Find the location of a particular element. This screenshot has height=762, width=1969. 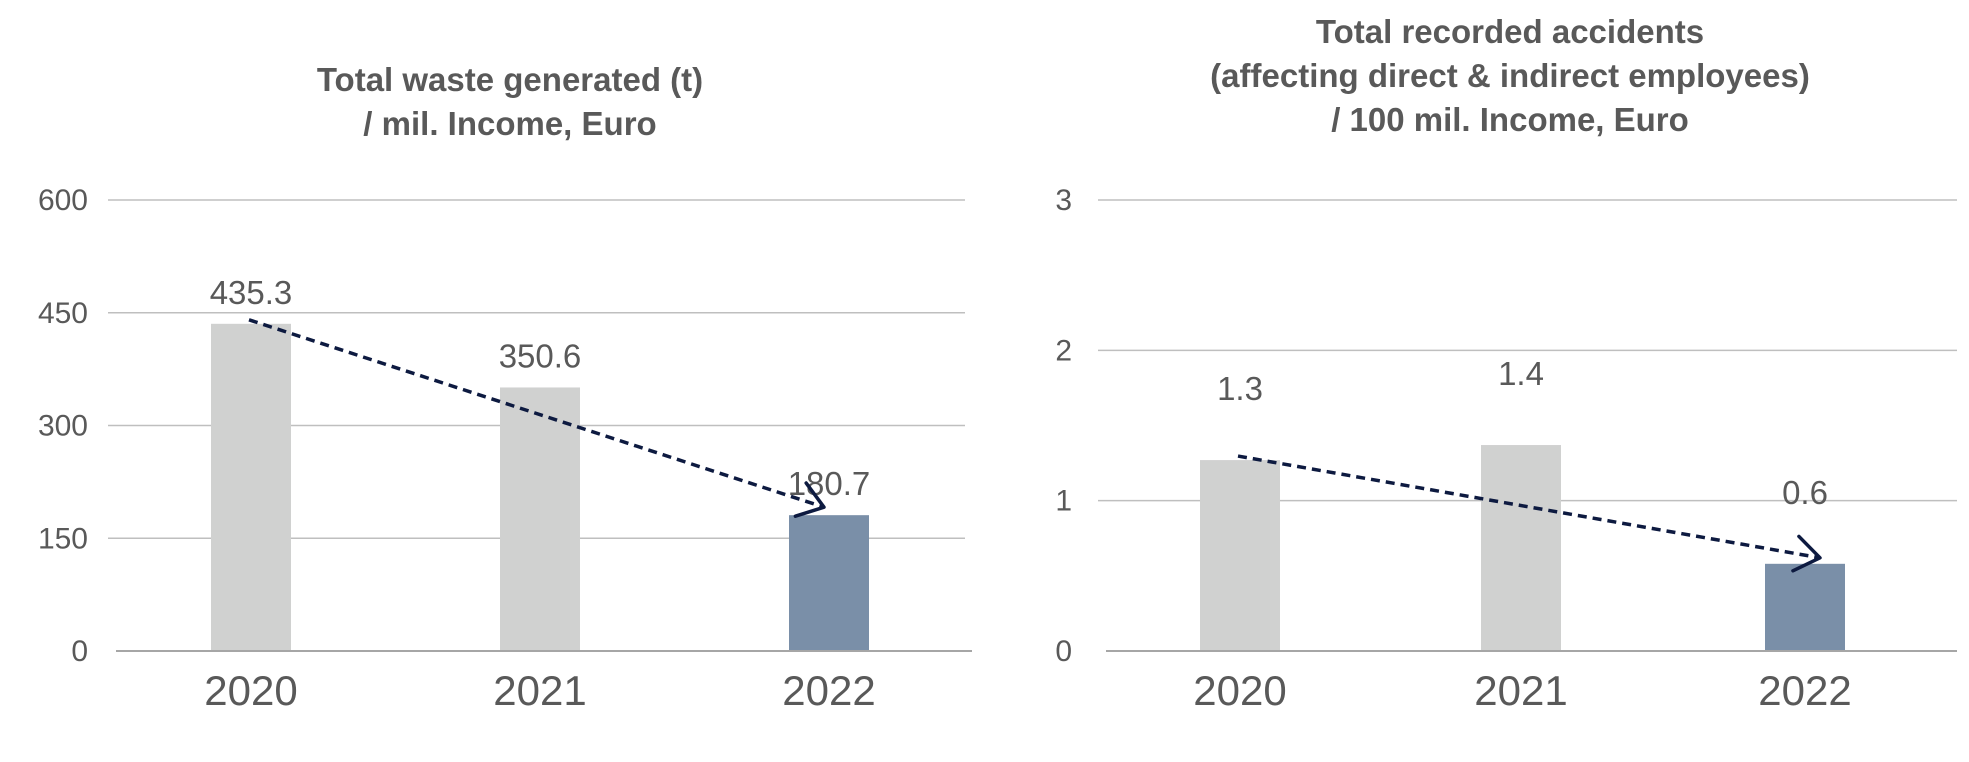

y-tick-label: 3 is located at coordinates (1063, 200).